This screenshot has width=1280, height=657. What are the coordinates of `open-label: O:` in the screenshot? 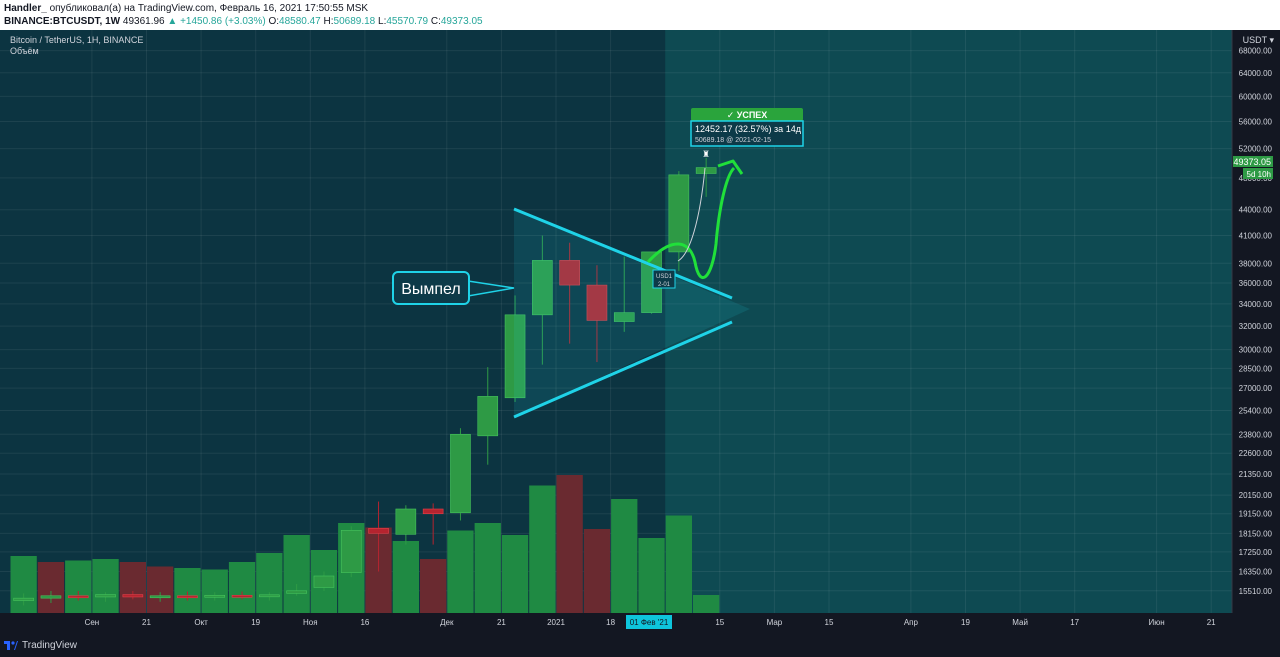 It's located at (274, 21).